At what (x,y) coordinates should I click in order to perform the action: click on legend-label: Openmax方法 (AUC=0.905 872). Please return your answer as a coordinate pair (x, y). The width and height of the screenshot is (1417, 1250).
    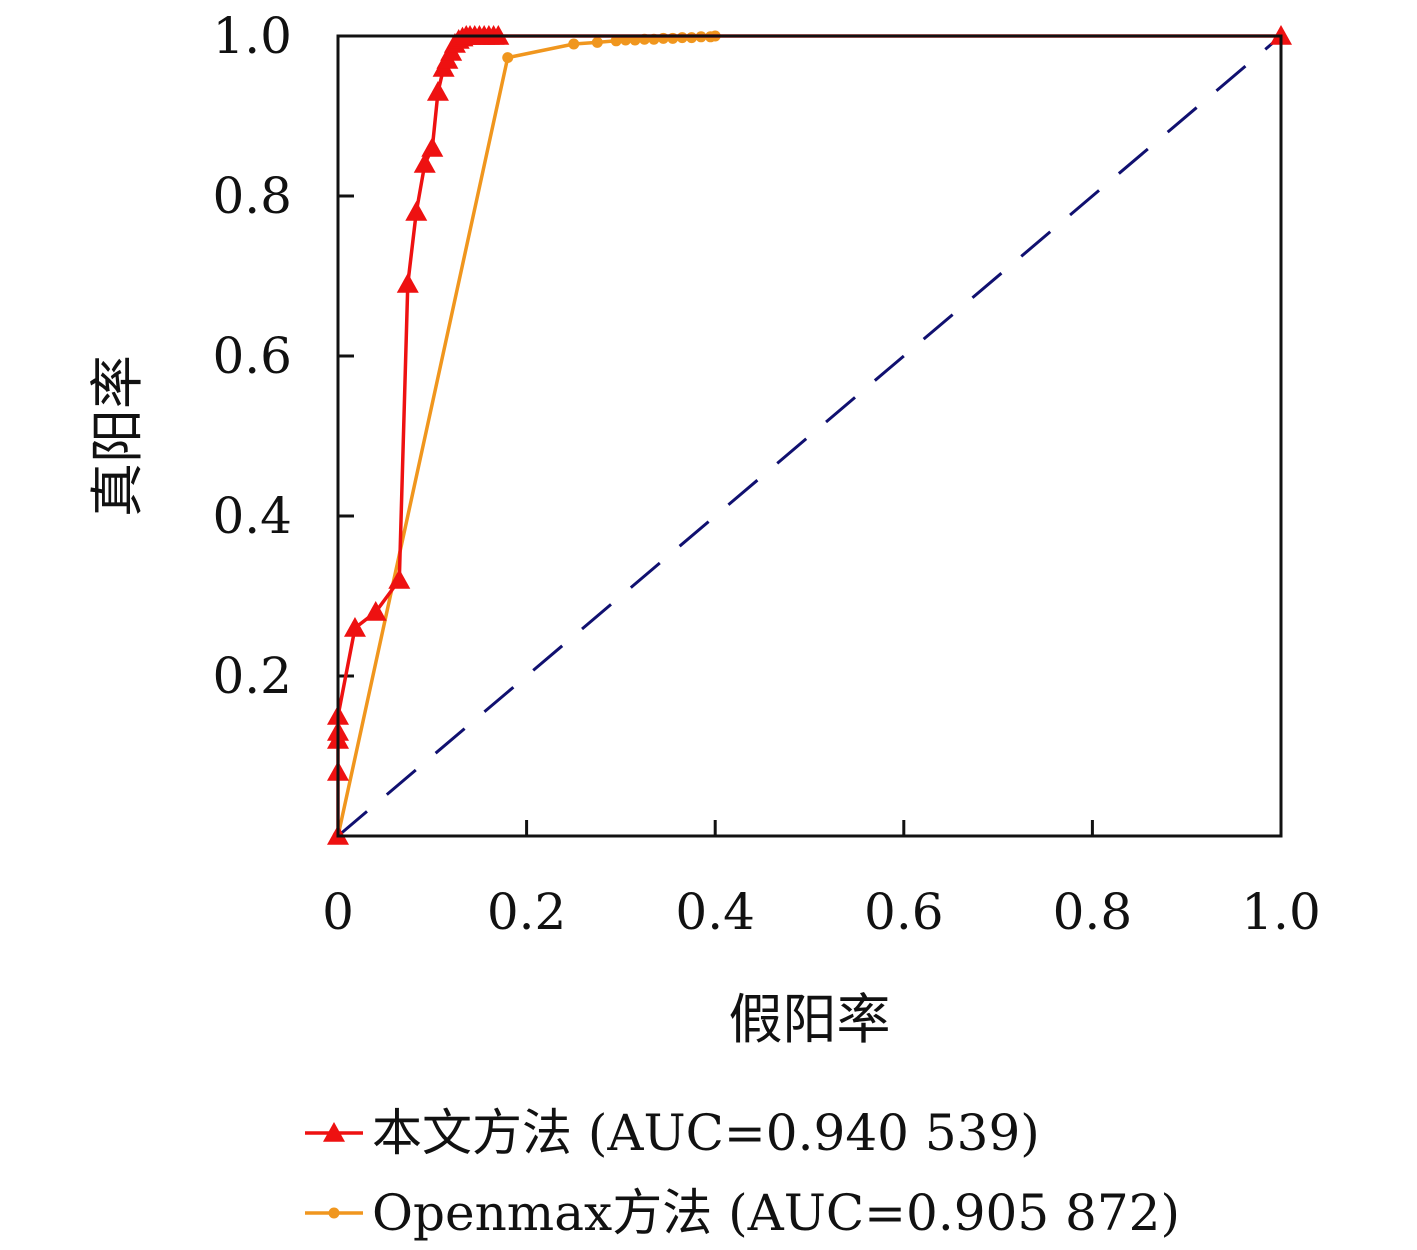
    Looking at the image, I should click on (776, 1213).